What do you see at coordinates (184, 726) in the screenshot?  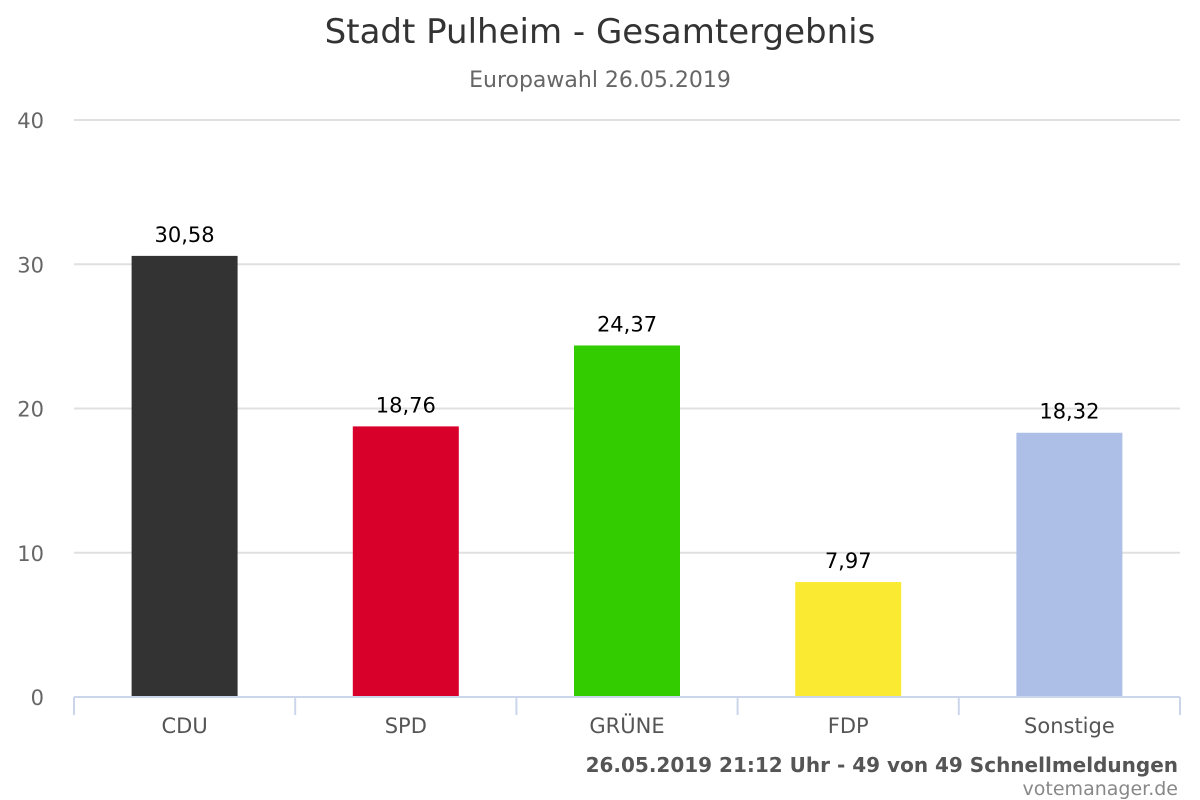 I see `x-tick-label: CDU` at bounding box center [184, 726].